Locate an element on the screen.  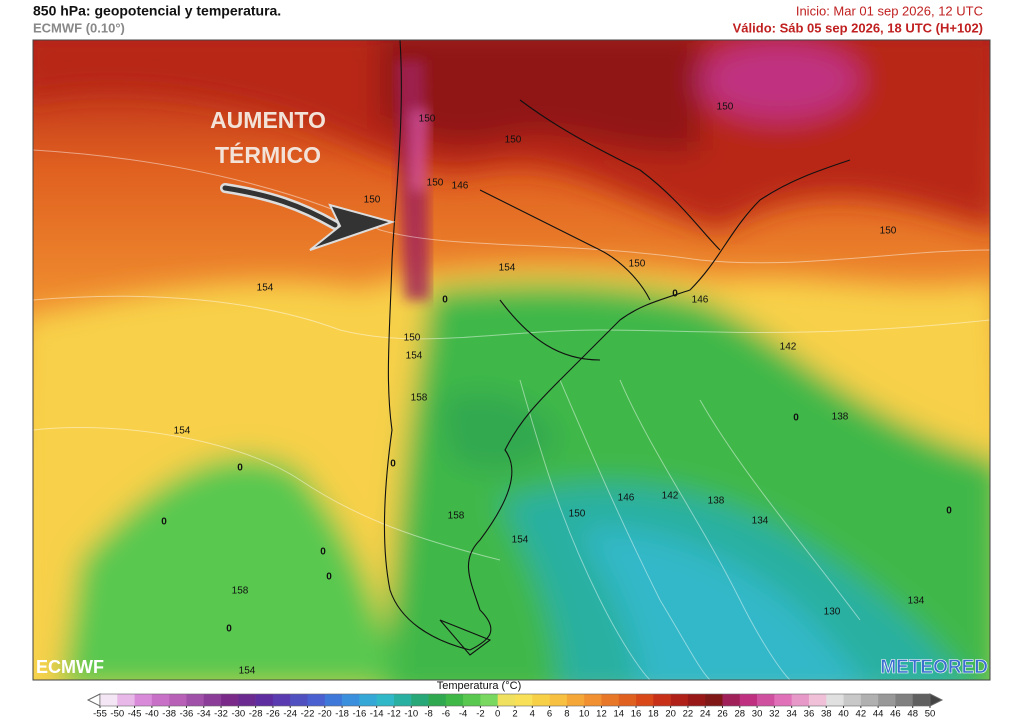
colorbar-tick-label: 30 is located at coordinates (757, 714).